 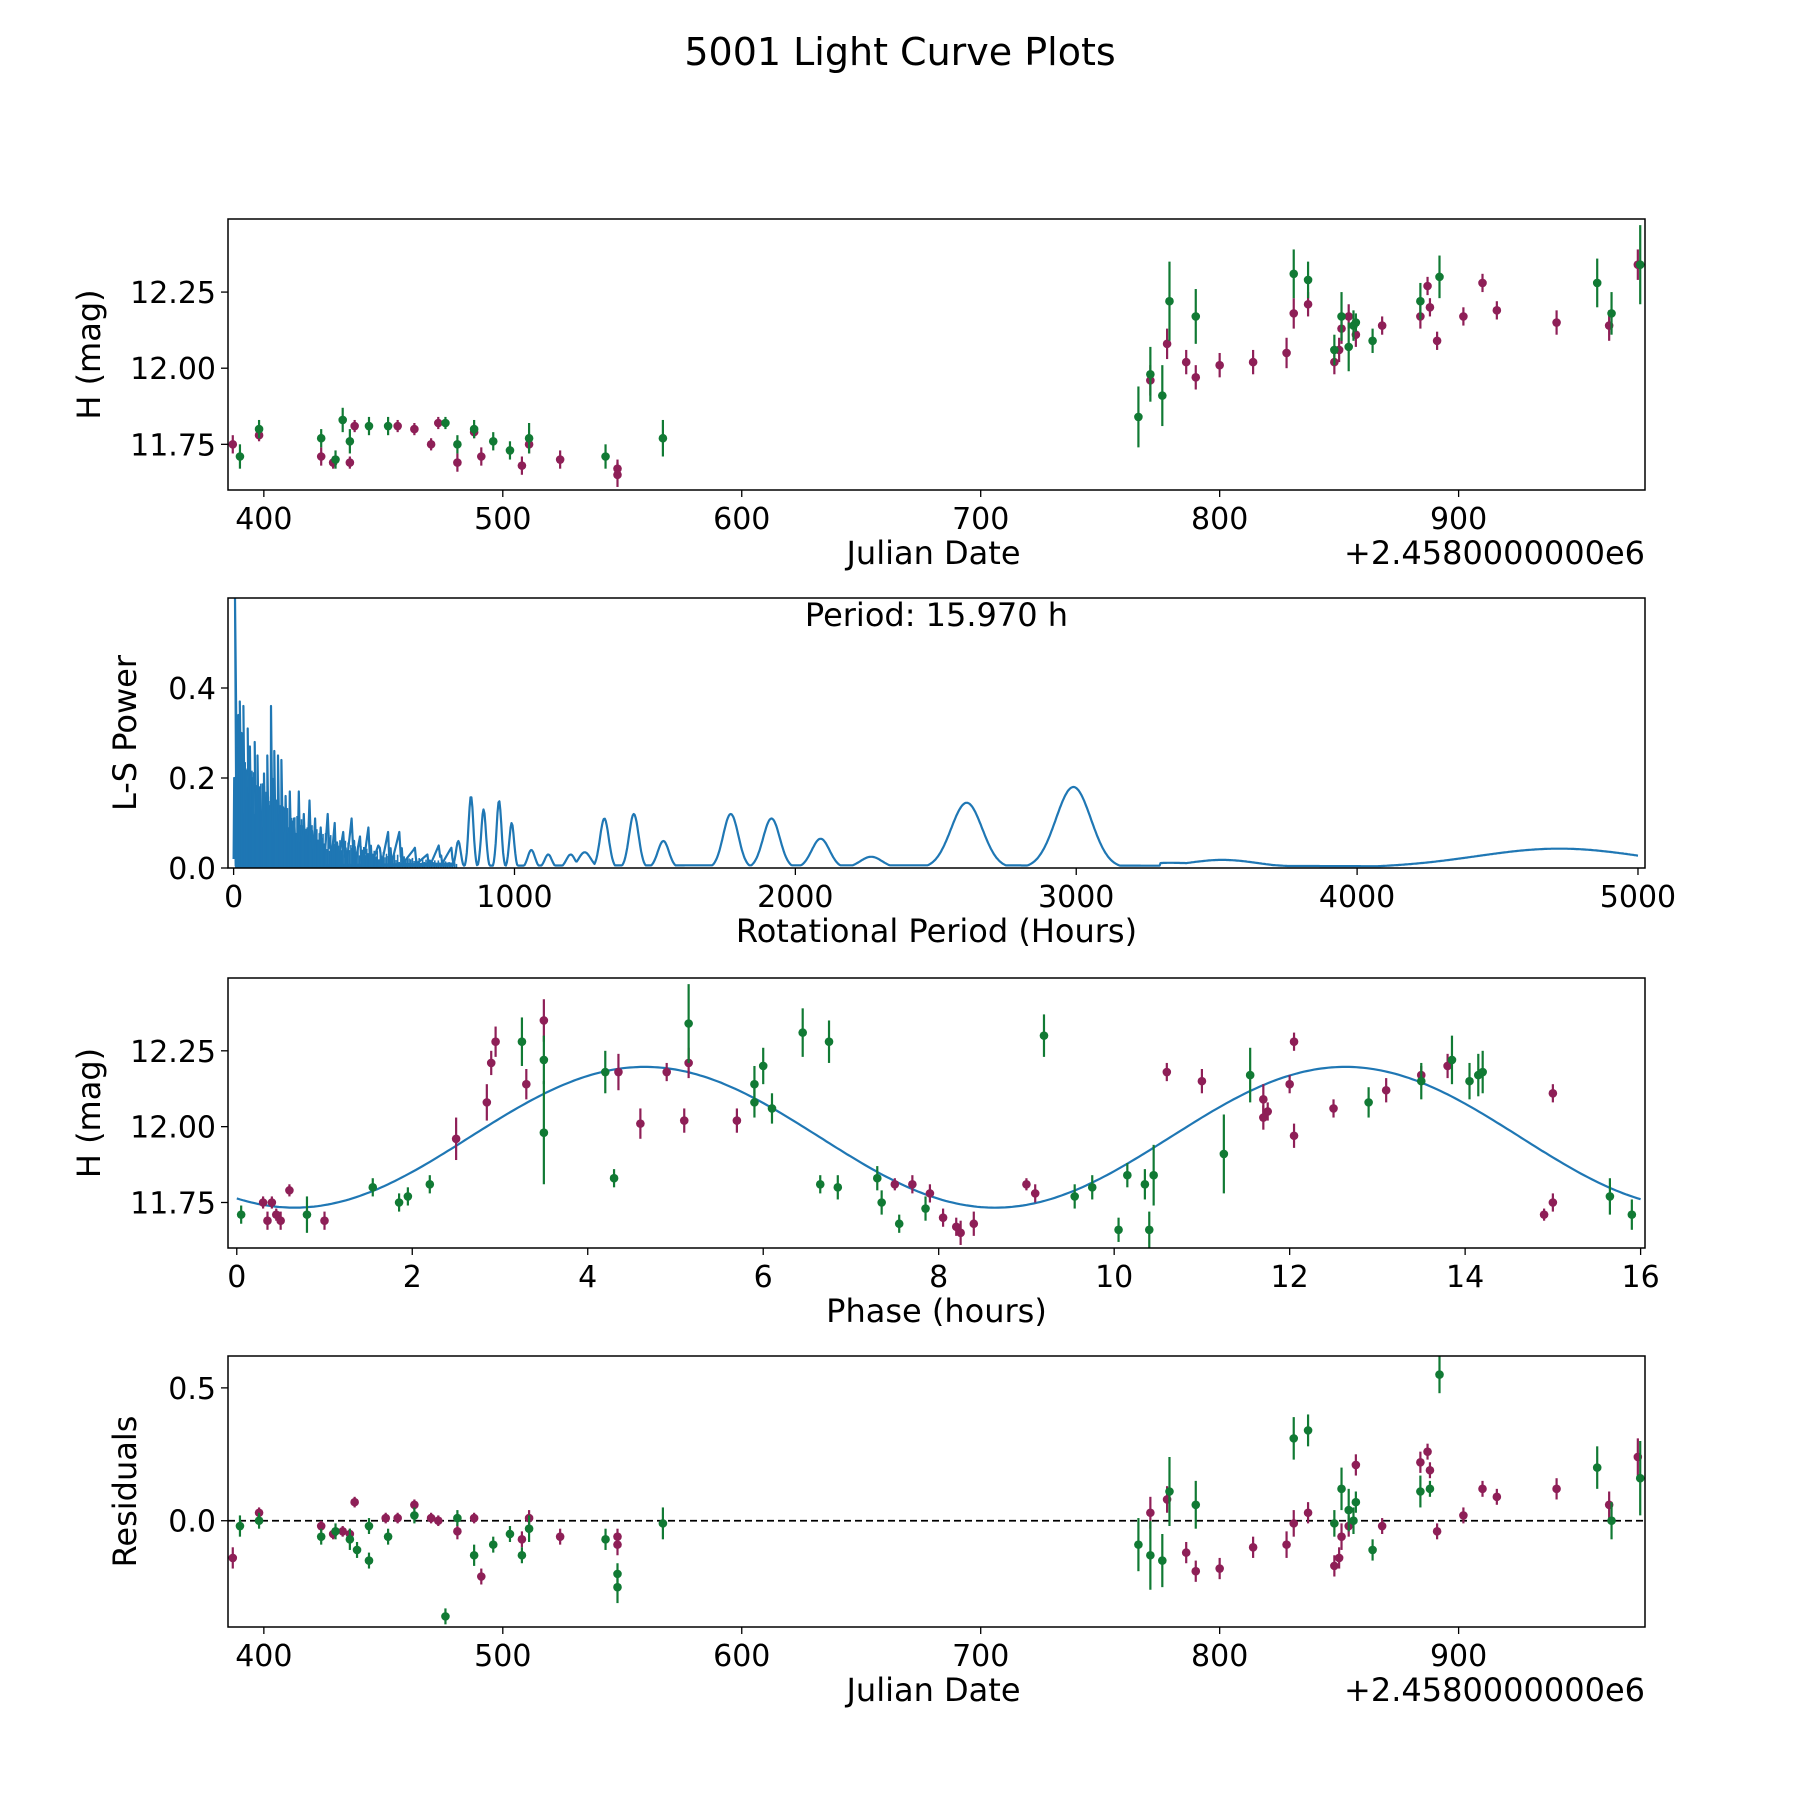 What do you see at coordinates (940, 347) in the screenshot?
I see `series-green` at bounding box center [940, 347].